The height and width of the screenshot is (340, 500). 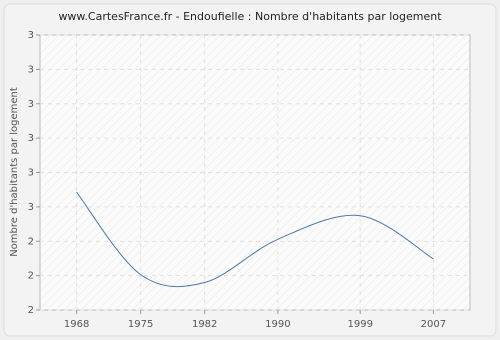 I want to click on x-tick-label: 1999, so click(x=359, y=324).